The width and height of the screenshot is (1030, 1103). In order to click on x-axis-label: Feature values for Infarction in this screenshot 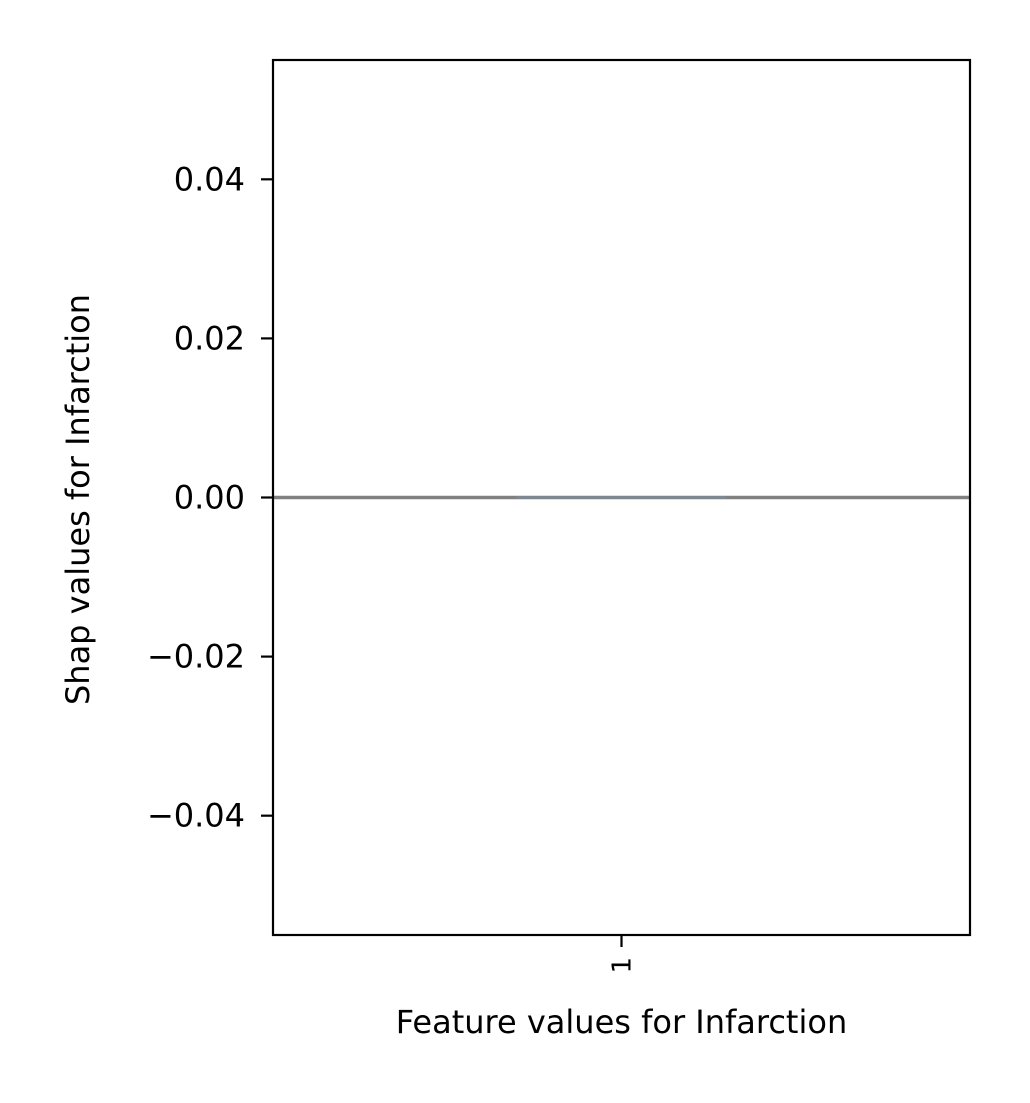, I will do `click(621, 1022)`.